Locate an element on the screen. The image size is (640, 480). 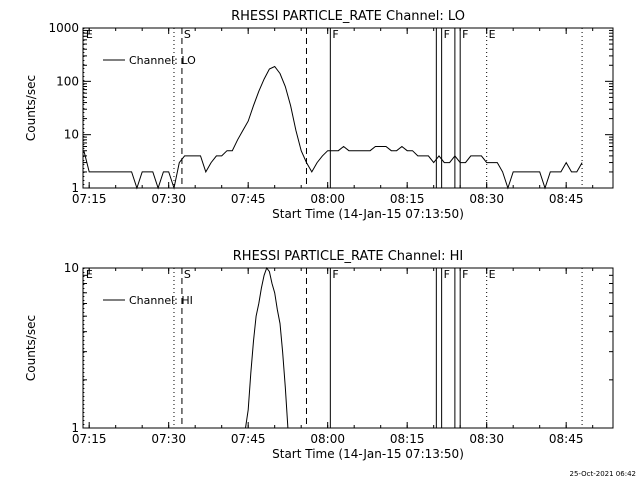
y-tick-label: 100 is located at coordinates (67, 81).